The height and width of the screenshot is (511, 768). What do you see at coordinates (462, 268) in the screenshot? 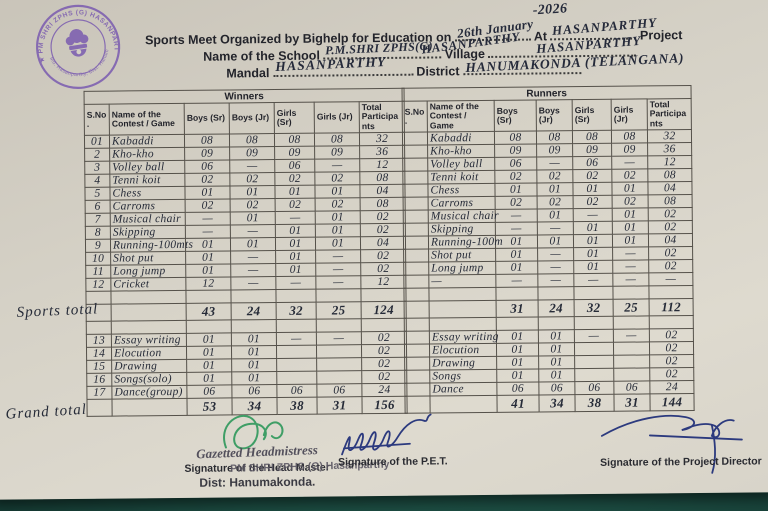
I see `game-name-cell: Long jump` at bounding box center [462, 268].